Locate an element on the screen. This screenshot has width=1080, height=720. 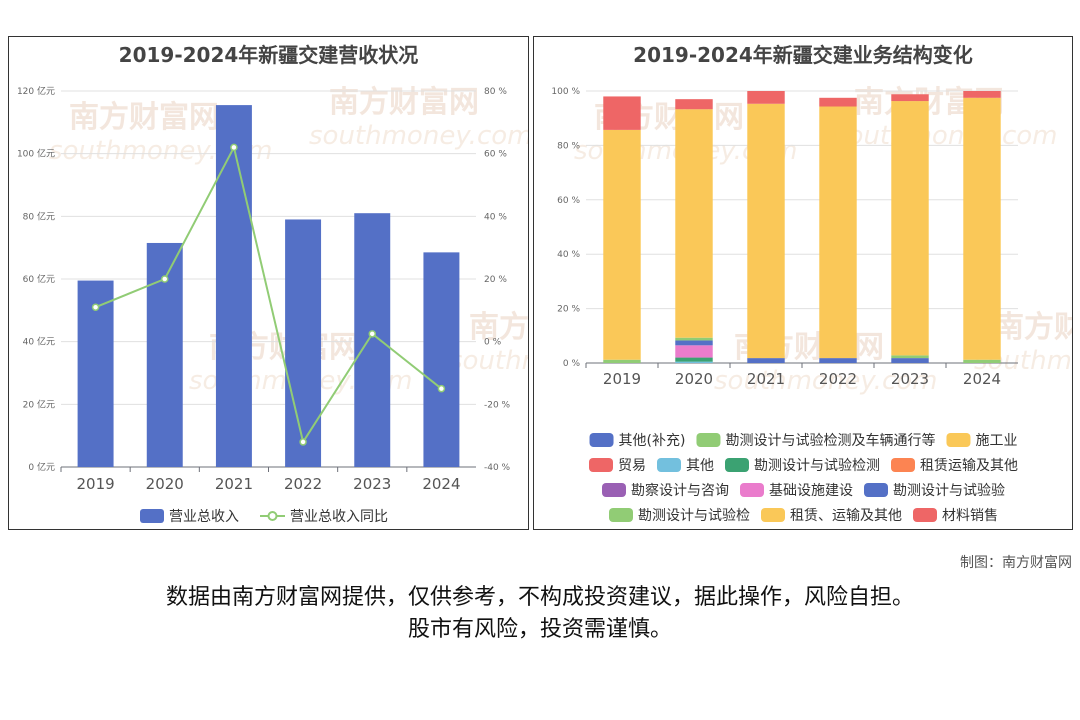
revenue-x-tick: 2019 is located at coordinates (95, 484).